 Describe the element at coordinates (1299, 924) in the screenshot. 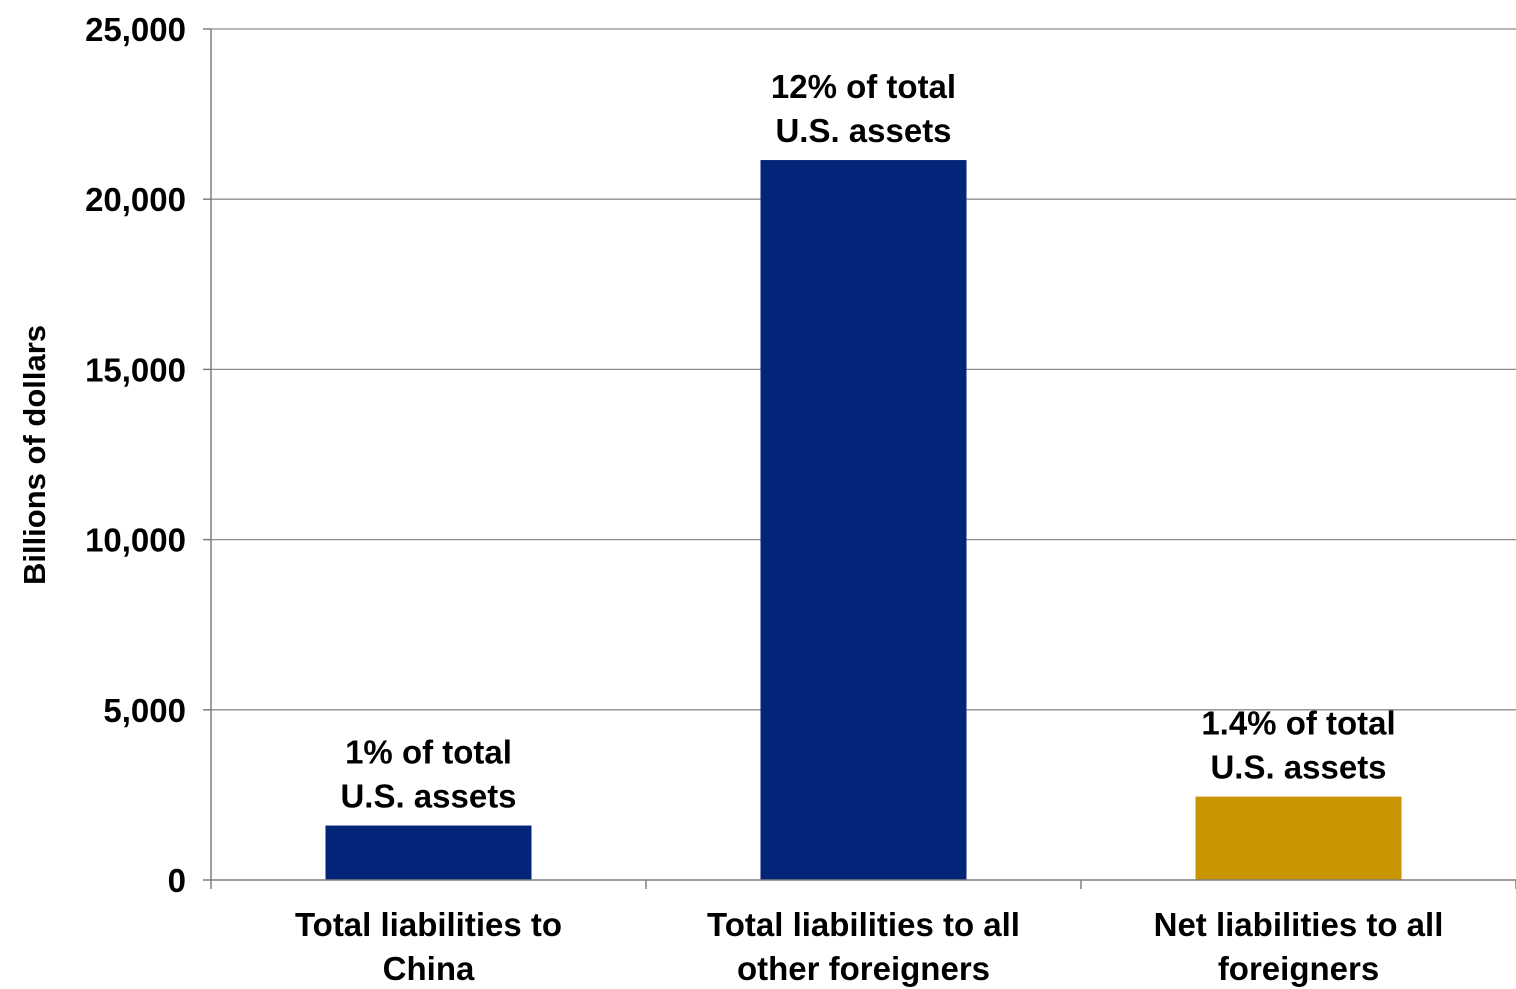

I see `x-category-label: Net liabilities to all` at that location.